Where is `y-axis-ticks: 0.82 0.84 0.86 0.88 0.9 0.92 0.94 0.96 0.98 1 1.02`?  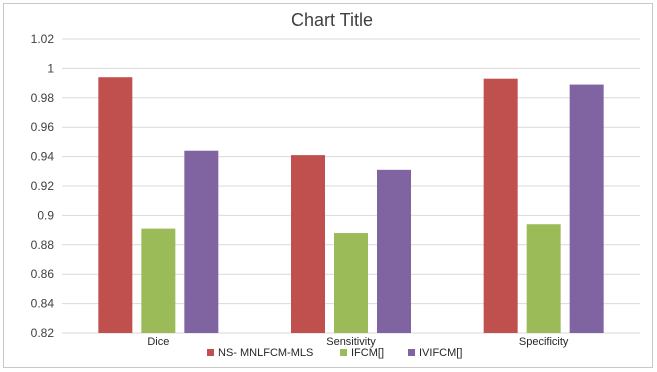
y-axis-ticks: 0.82 0.84 0.86 0.88 0.9 0.92 0.94 0.96 0.98 1 1.02 is located at coordinates (43, 186).